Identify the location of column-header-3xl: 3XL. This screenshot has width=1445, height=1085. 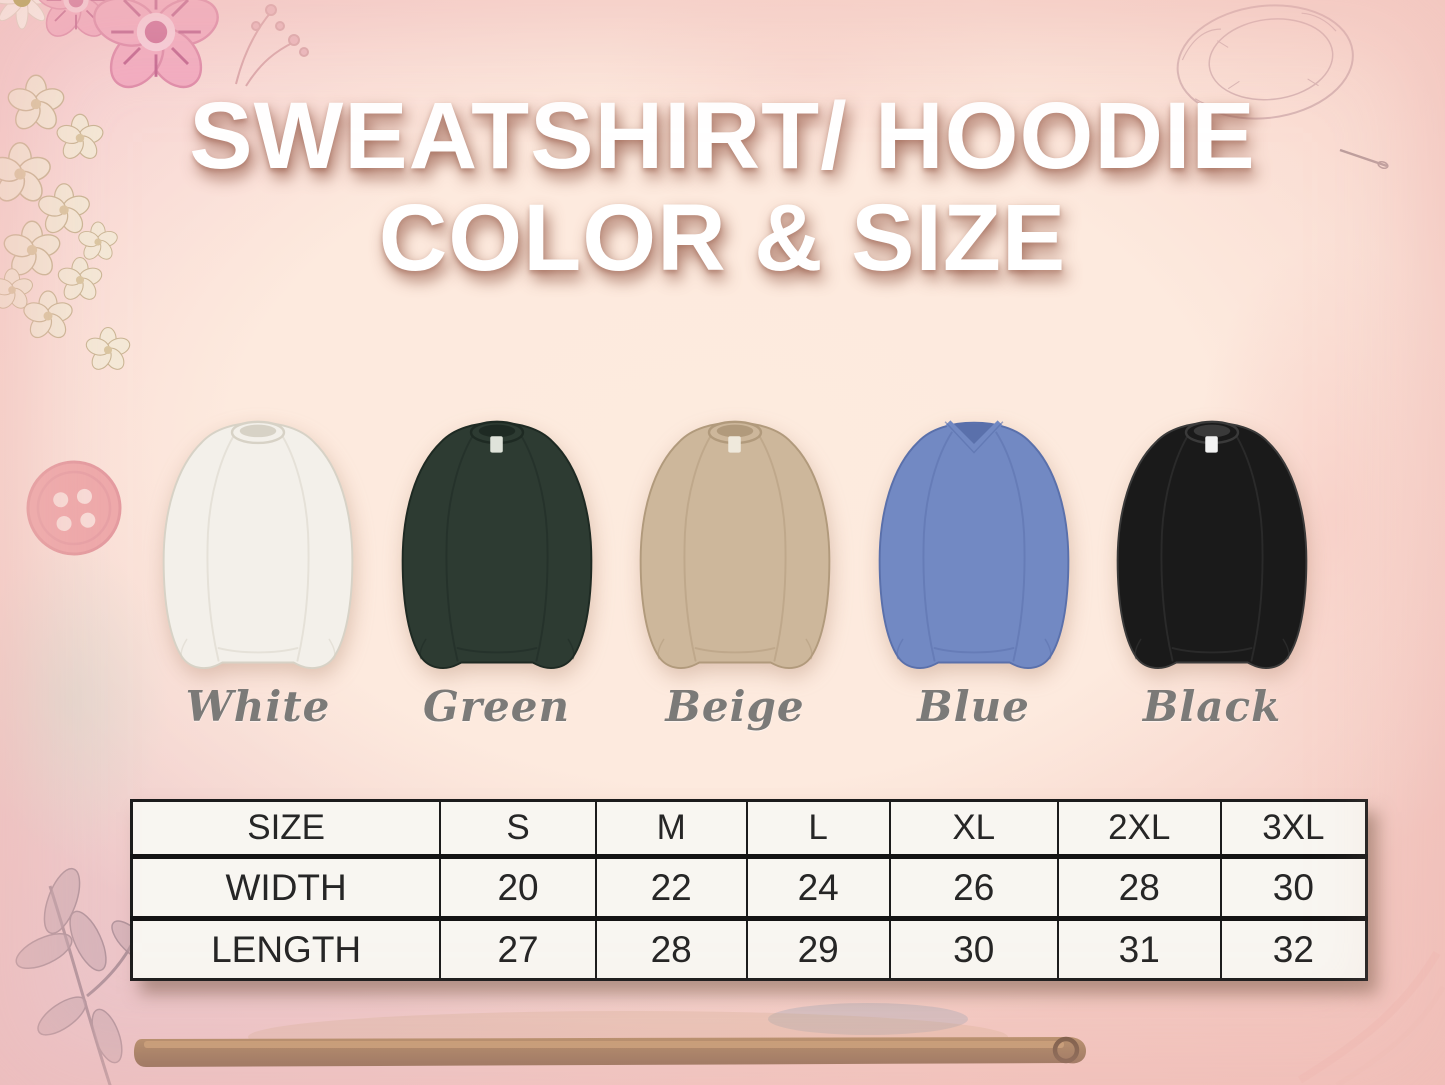
(1293, 829).